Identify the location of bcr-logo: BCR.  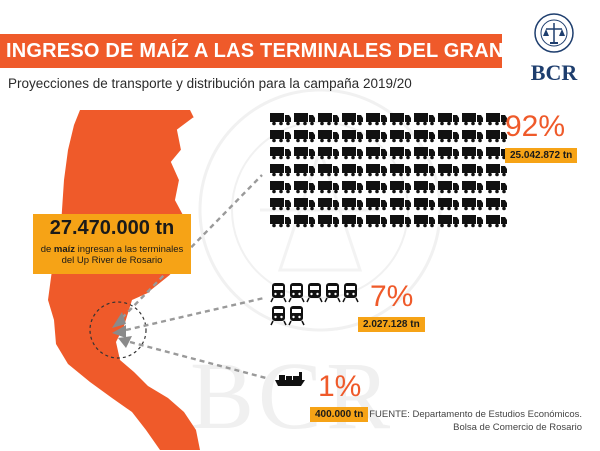
(554, 50).